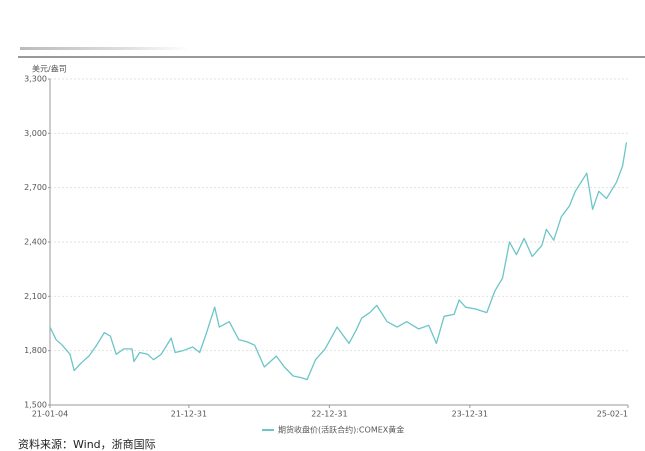 The height and width of the screenshot is (451, 645). What do you see at coordinates (35, 187) in the screenshot?
I see `y-tick-label: 2,700` at bounding box center [35, 187].